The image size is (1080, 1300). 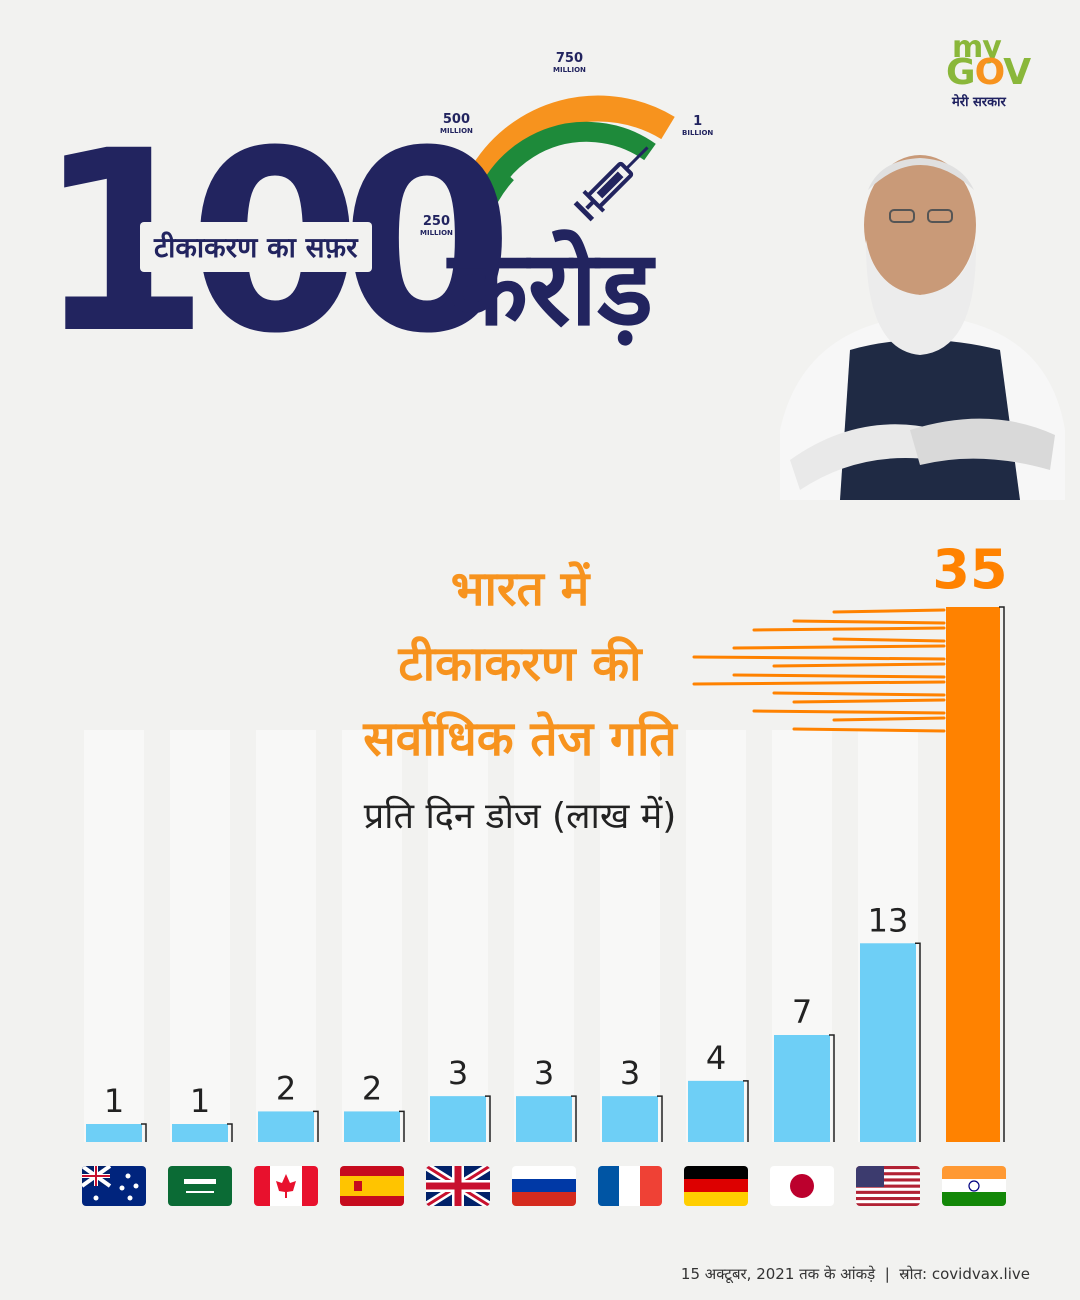 I want to click on value-label: 13, so click(x=888, y=920).